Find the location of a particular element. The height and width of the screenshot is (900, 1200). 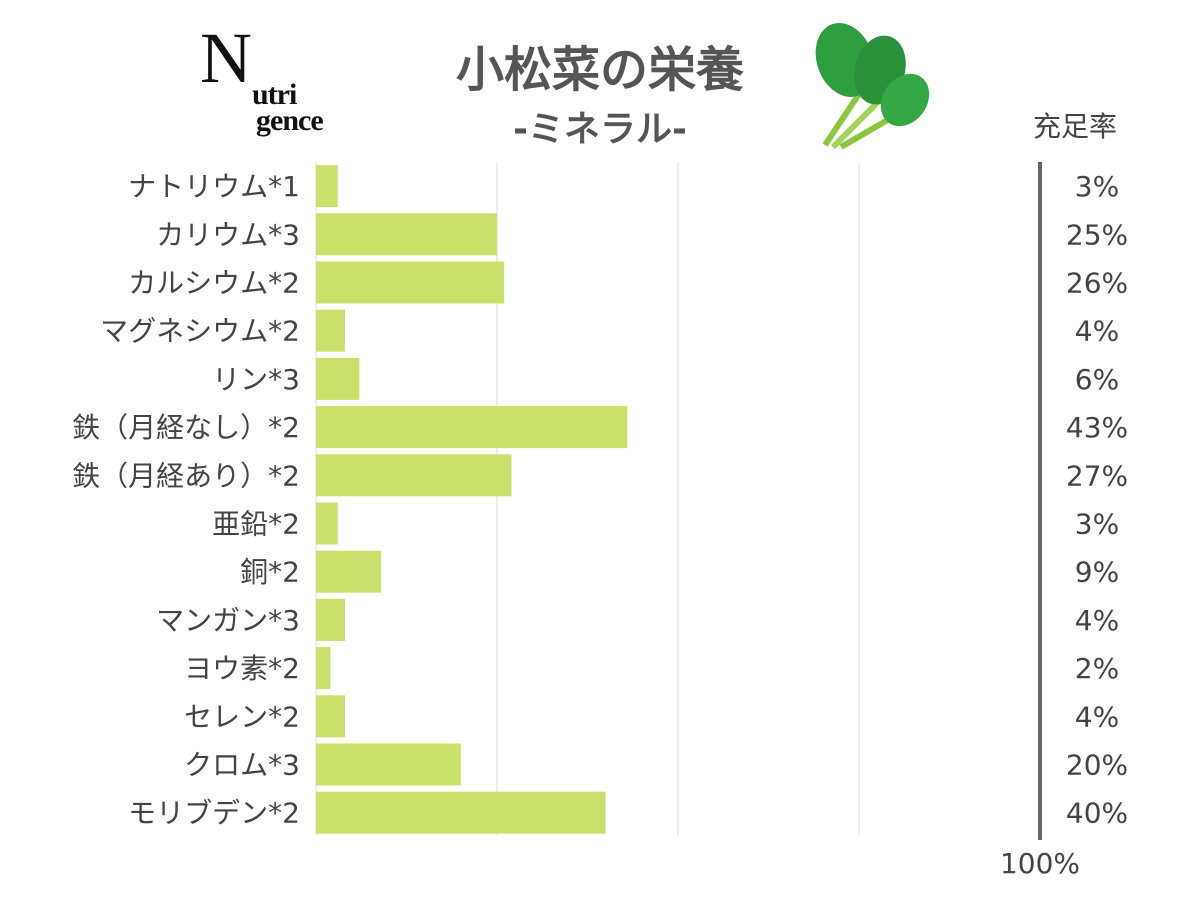

category-label: マグネシウム*2 is located at coordinates (200, 331).